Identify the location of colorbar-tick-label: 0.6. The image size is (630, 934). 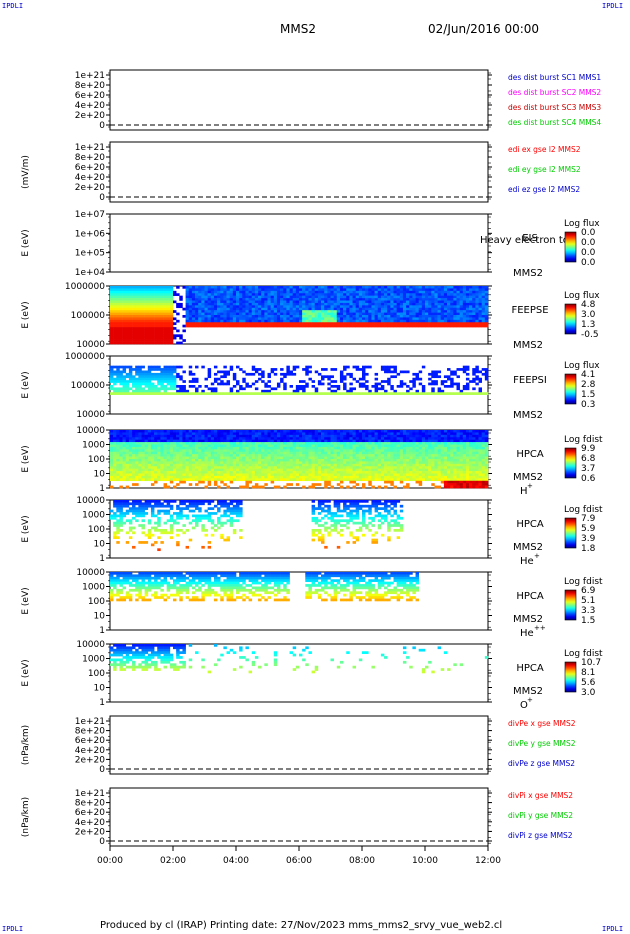
(588, 479).